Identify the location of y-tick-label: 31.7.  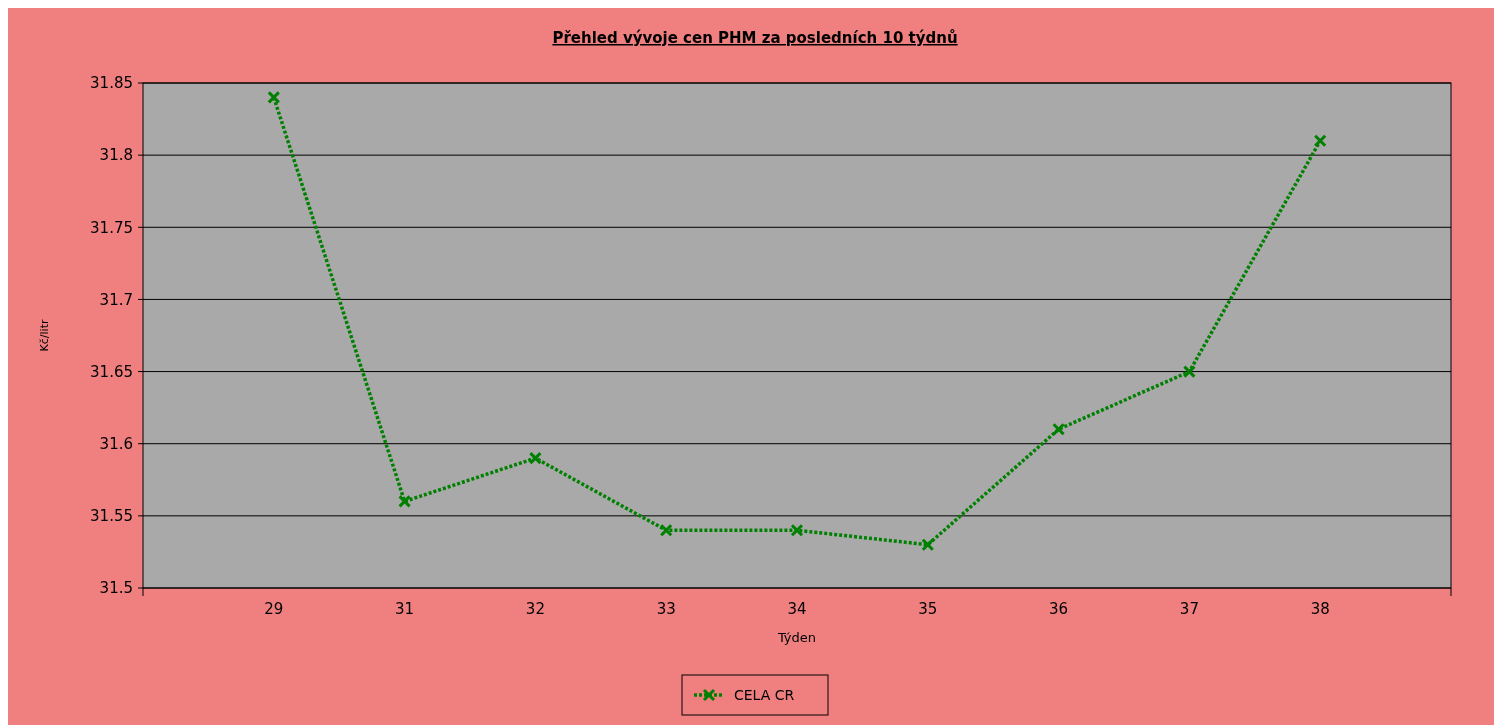
(116, 299).